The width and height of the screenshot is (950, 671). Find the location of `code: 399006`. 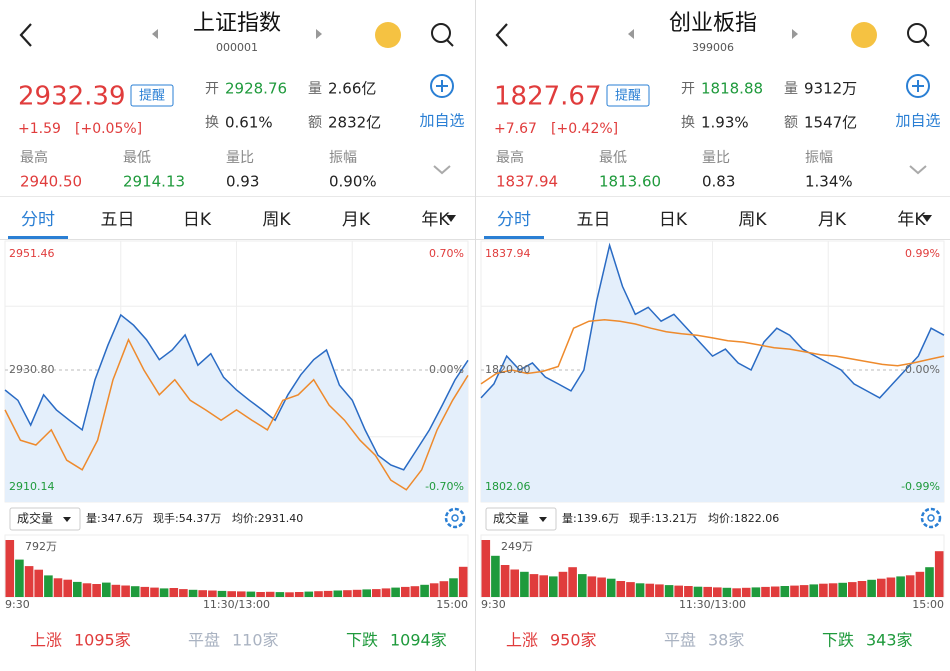

code: 399006 is located at coordinates (713, 47).